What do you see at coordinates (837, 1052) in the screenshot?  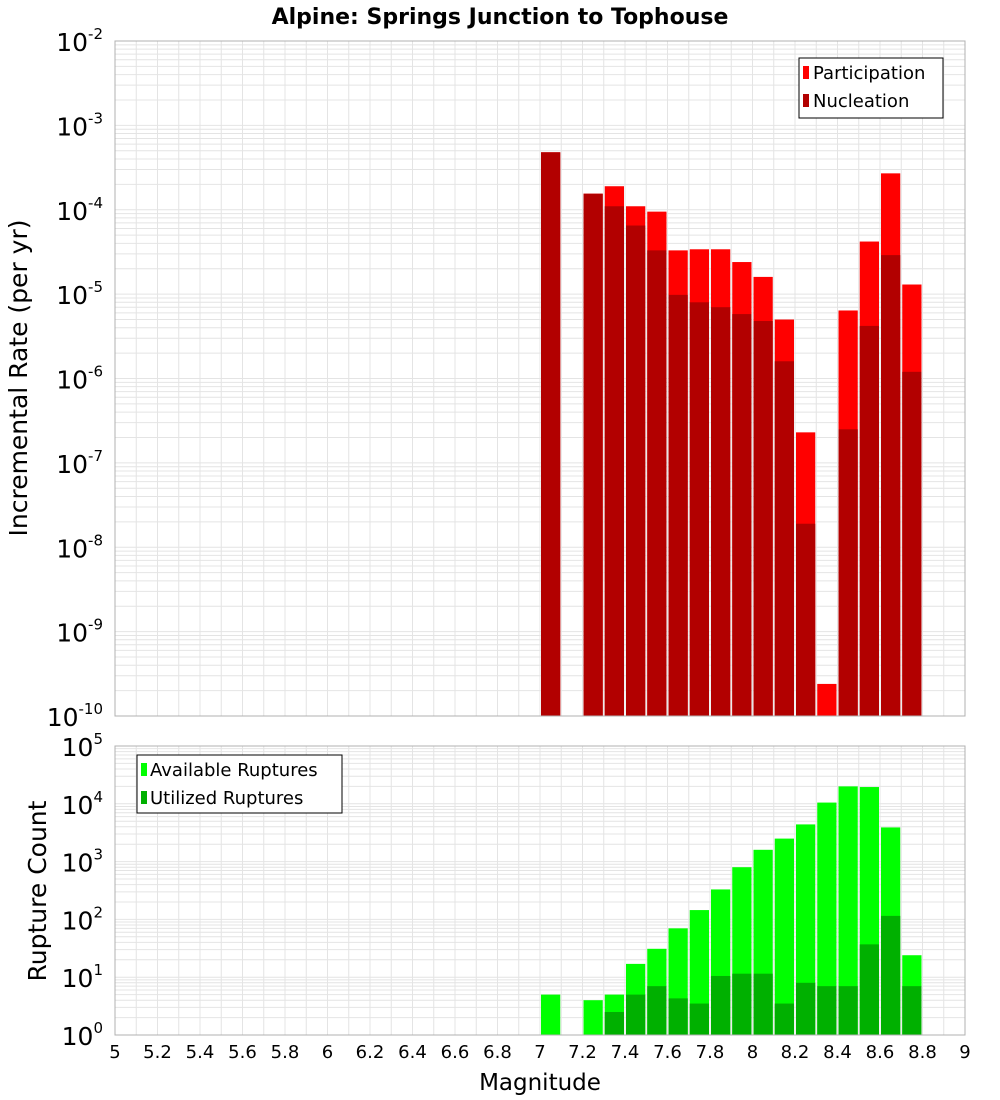 I see `x-tick-label: 8.4` at bounding box center [837, 1052].